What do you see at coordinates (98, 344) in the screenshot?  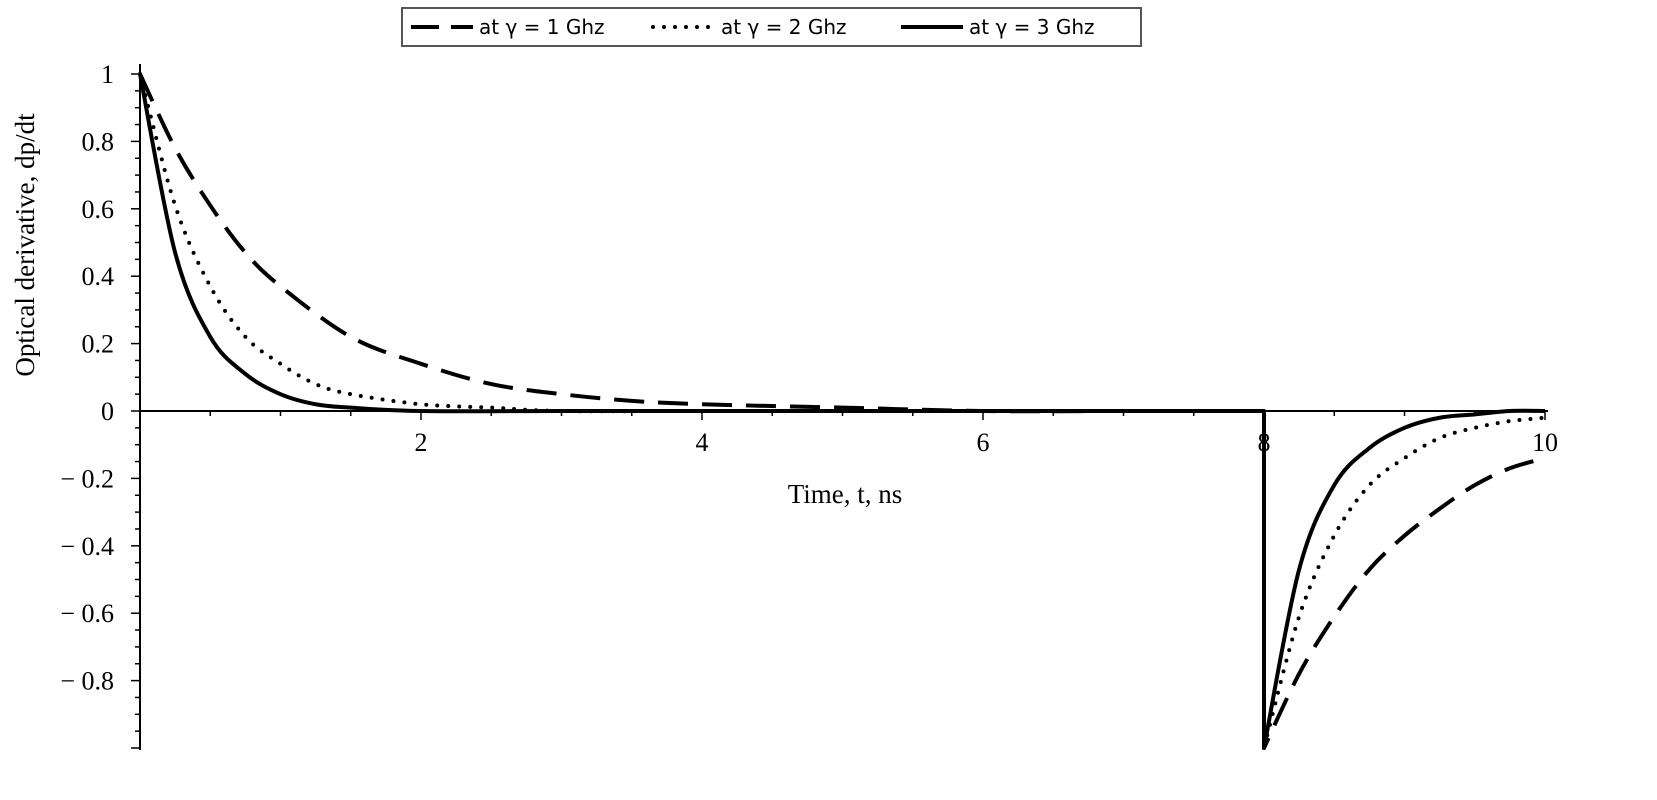 I see `y-tick-label: 0.2` at bounding box center [98, 344].